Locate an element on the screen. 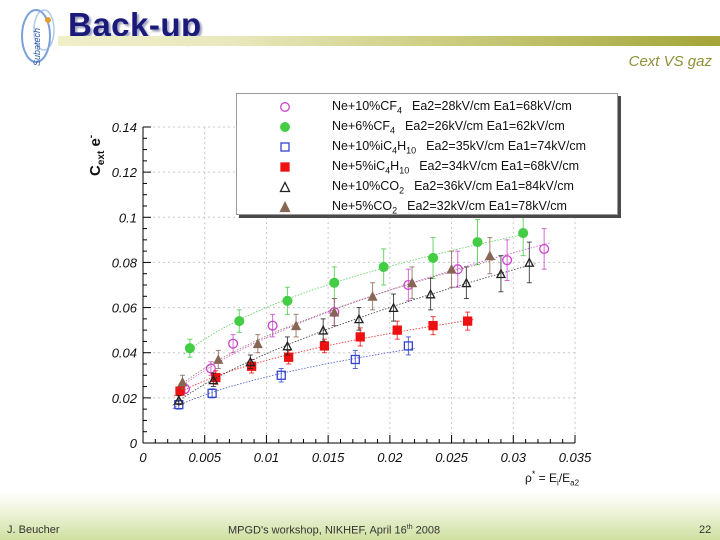 The width and height of the screenshot is (720, 540). legend-series-fields: Ea2=32kV/cm Ea1=78kV/cm is located at coordinates (487, 206).